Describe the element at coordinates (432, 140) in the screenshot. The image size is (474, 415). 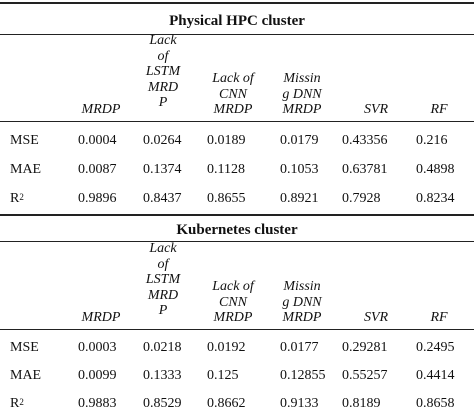
I see `cell: 0.216` at that location.